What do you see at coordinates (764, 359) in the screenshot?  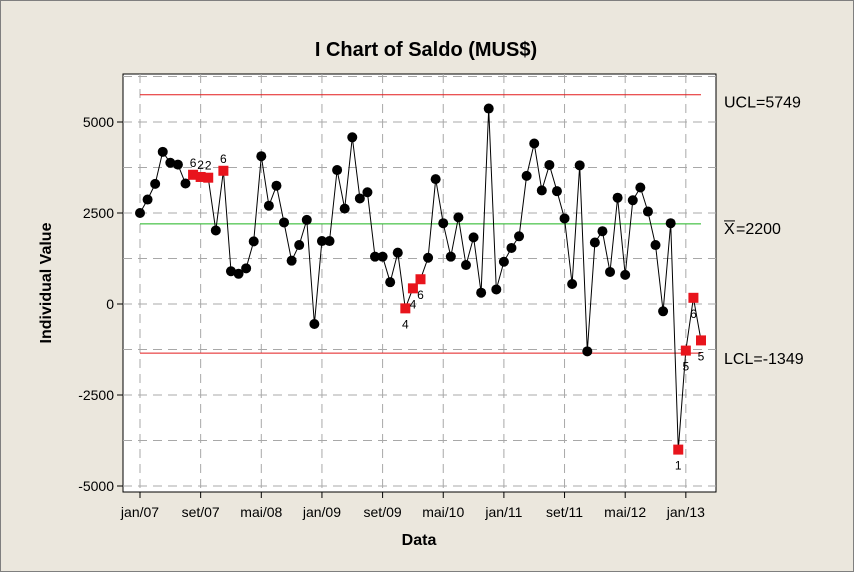 I see `lcl-label: LCL=-1349` at bounding box center [764, 359].